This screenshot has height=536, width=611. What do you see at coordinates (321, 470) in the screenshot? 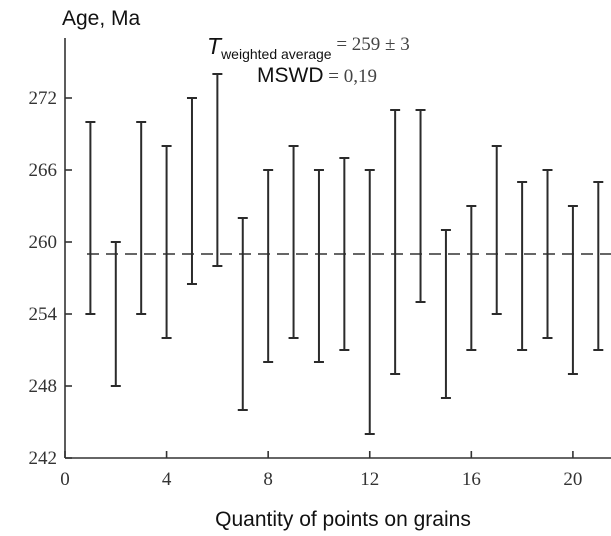
I see `x-ticks: 0 4 8 12 16 20` at bounding box center [321, 470].